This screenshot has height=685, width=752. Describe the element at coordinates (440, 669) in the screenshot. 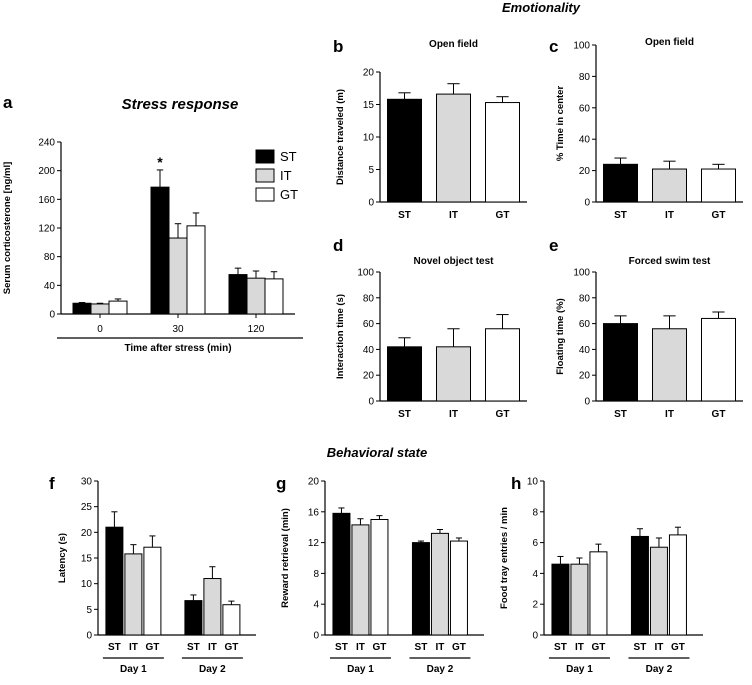

I see `group-label-g-1: Day 2` at that location.